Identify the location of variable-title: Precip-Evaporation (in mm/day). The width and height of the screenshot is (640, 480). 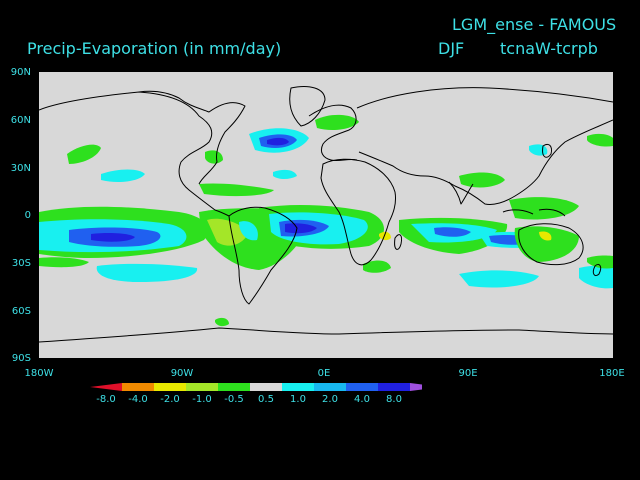
(154, 48).